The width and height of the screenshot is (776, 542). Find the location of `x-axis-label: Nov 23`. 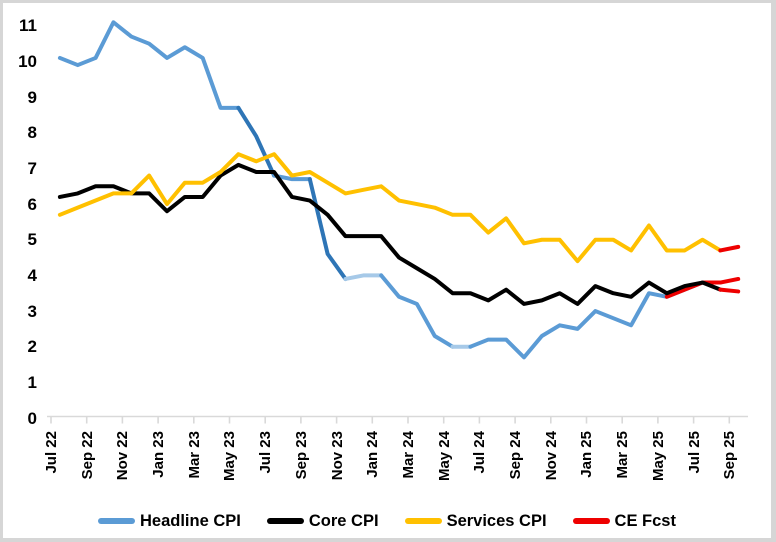

x-axis-label: Nov 23 is located at coordinates (337, 456).